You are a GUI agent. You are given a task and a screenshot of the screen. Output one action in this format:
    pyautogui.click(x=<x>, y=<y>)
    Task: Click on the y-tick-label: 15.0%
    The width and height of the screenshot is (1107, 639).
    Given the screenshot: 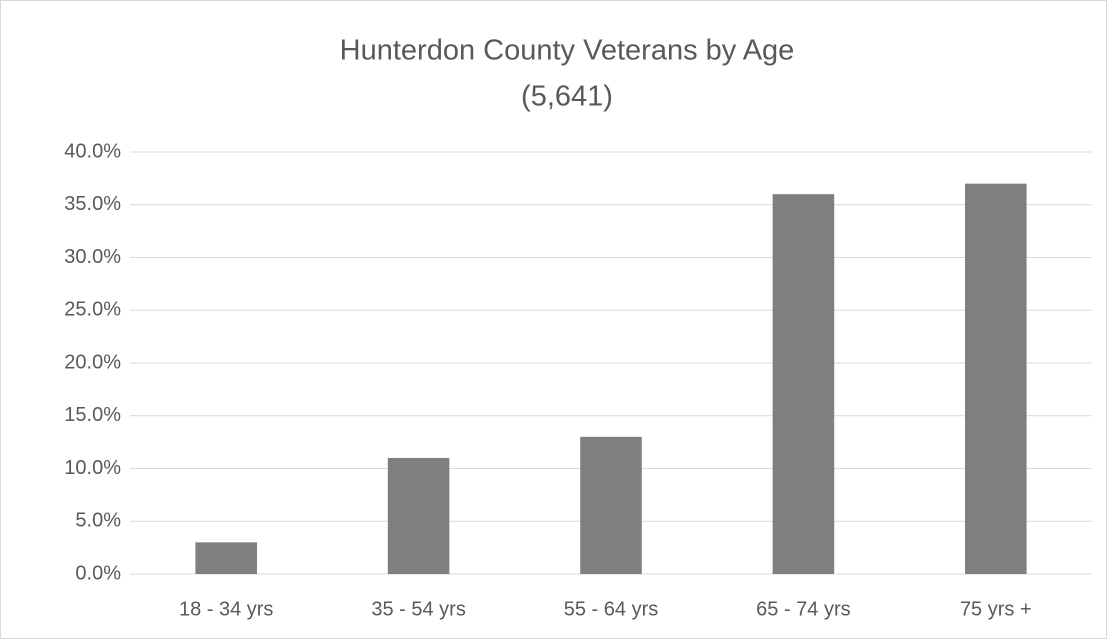 What is the action you would take?
    pyautogui.click(x=92, y=415)
    